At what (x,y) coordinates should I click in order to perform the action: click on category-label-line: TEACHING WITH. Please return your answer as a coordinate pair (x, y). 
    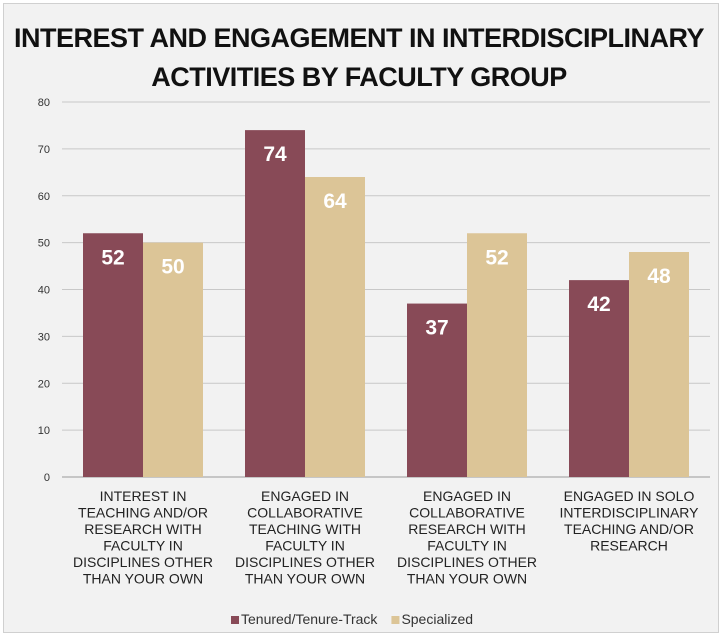
    Looking at the image, I should click on (305, 529).